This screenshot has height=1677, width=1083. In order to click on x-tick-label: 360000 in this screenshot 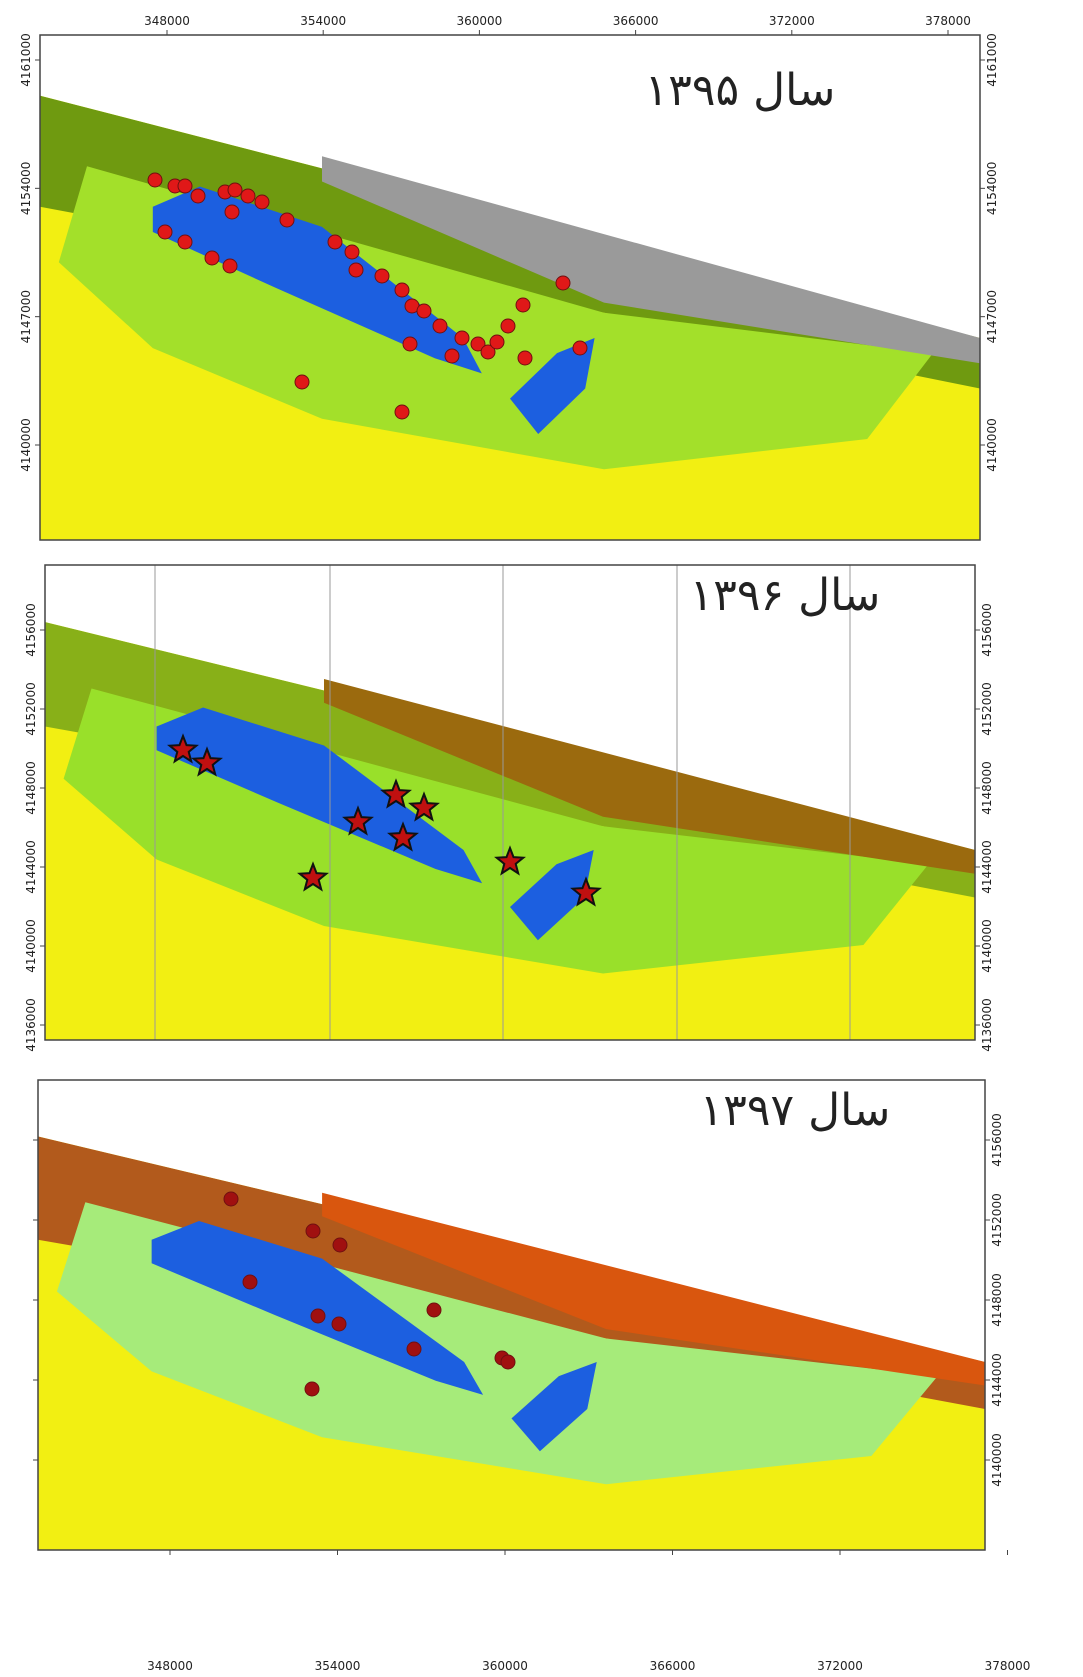, I will do `click(479, 21)`.